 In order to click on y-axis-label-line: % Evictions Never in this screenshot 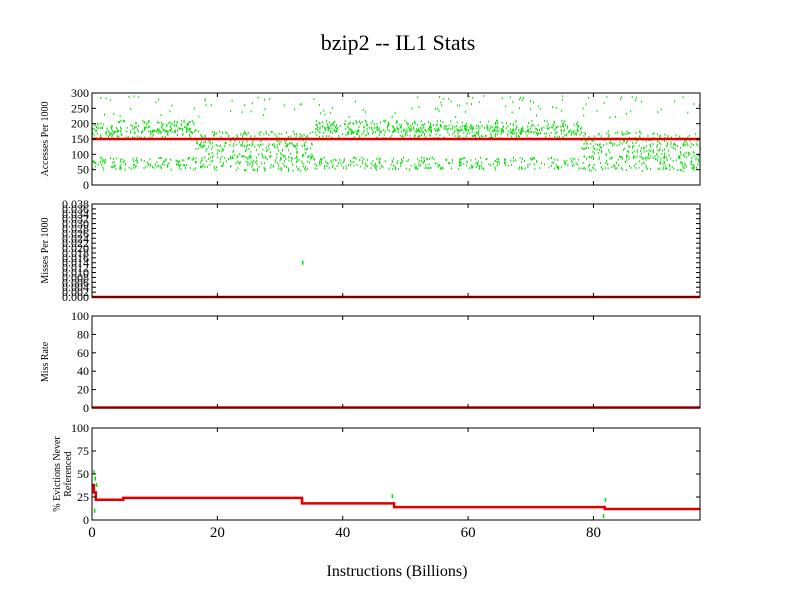, I will do `click(57, 474)`.